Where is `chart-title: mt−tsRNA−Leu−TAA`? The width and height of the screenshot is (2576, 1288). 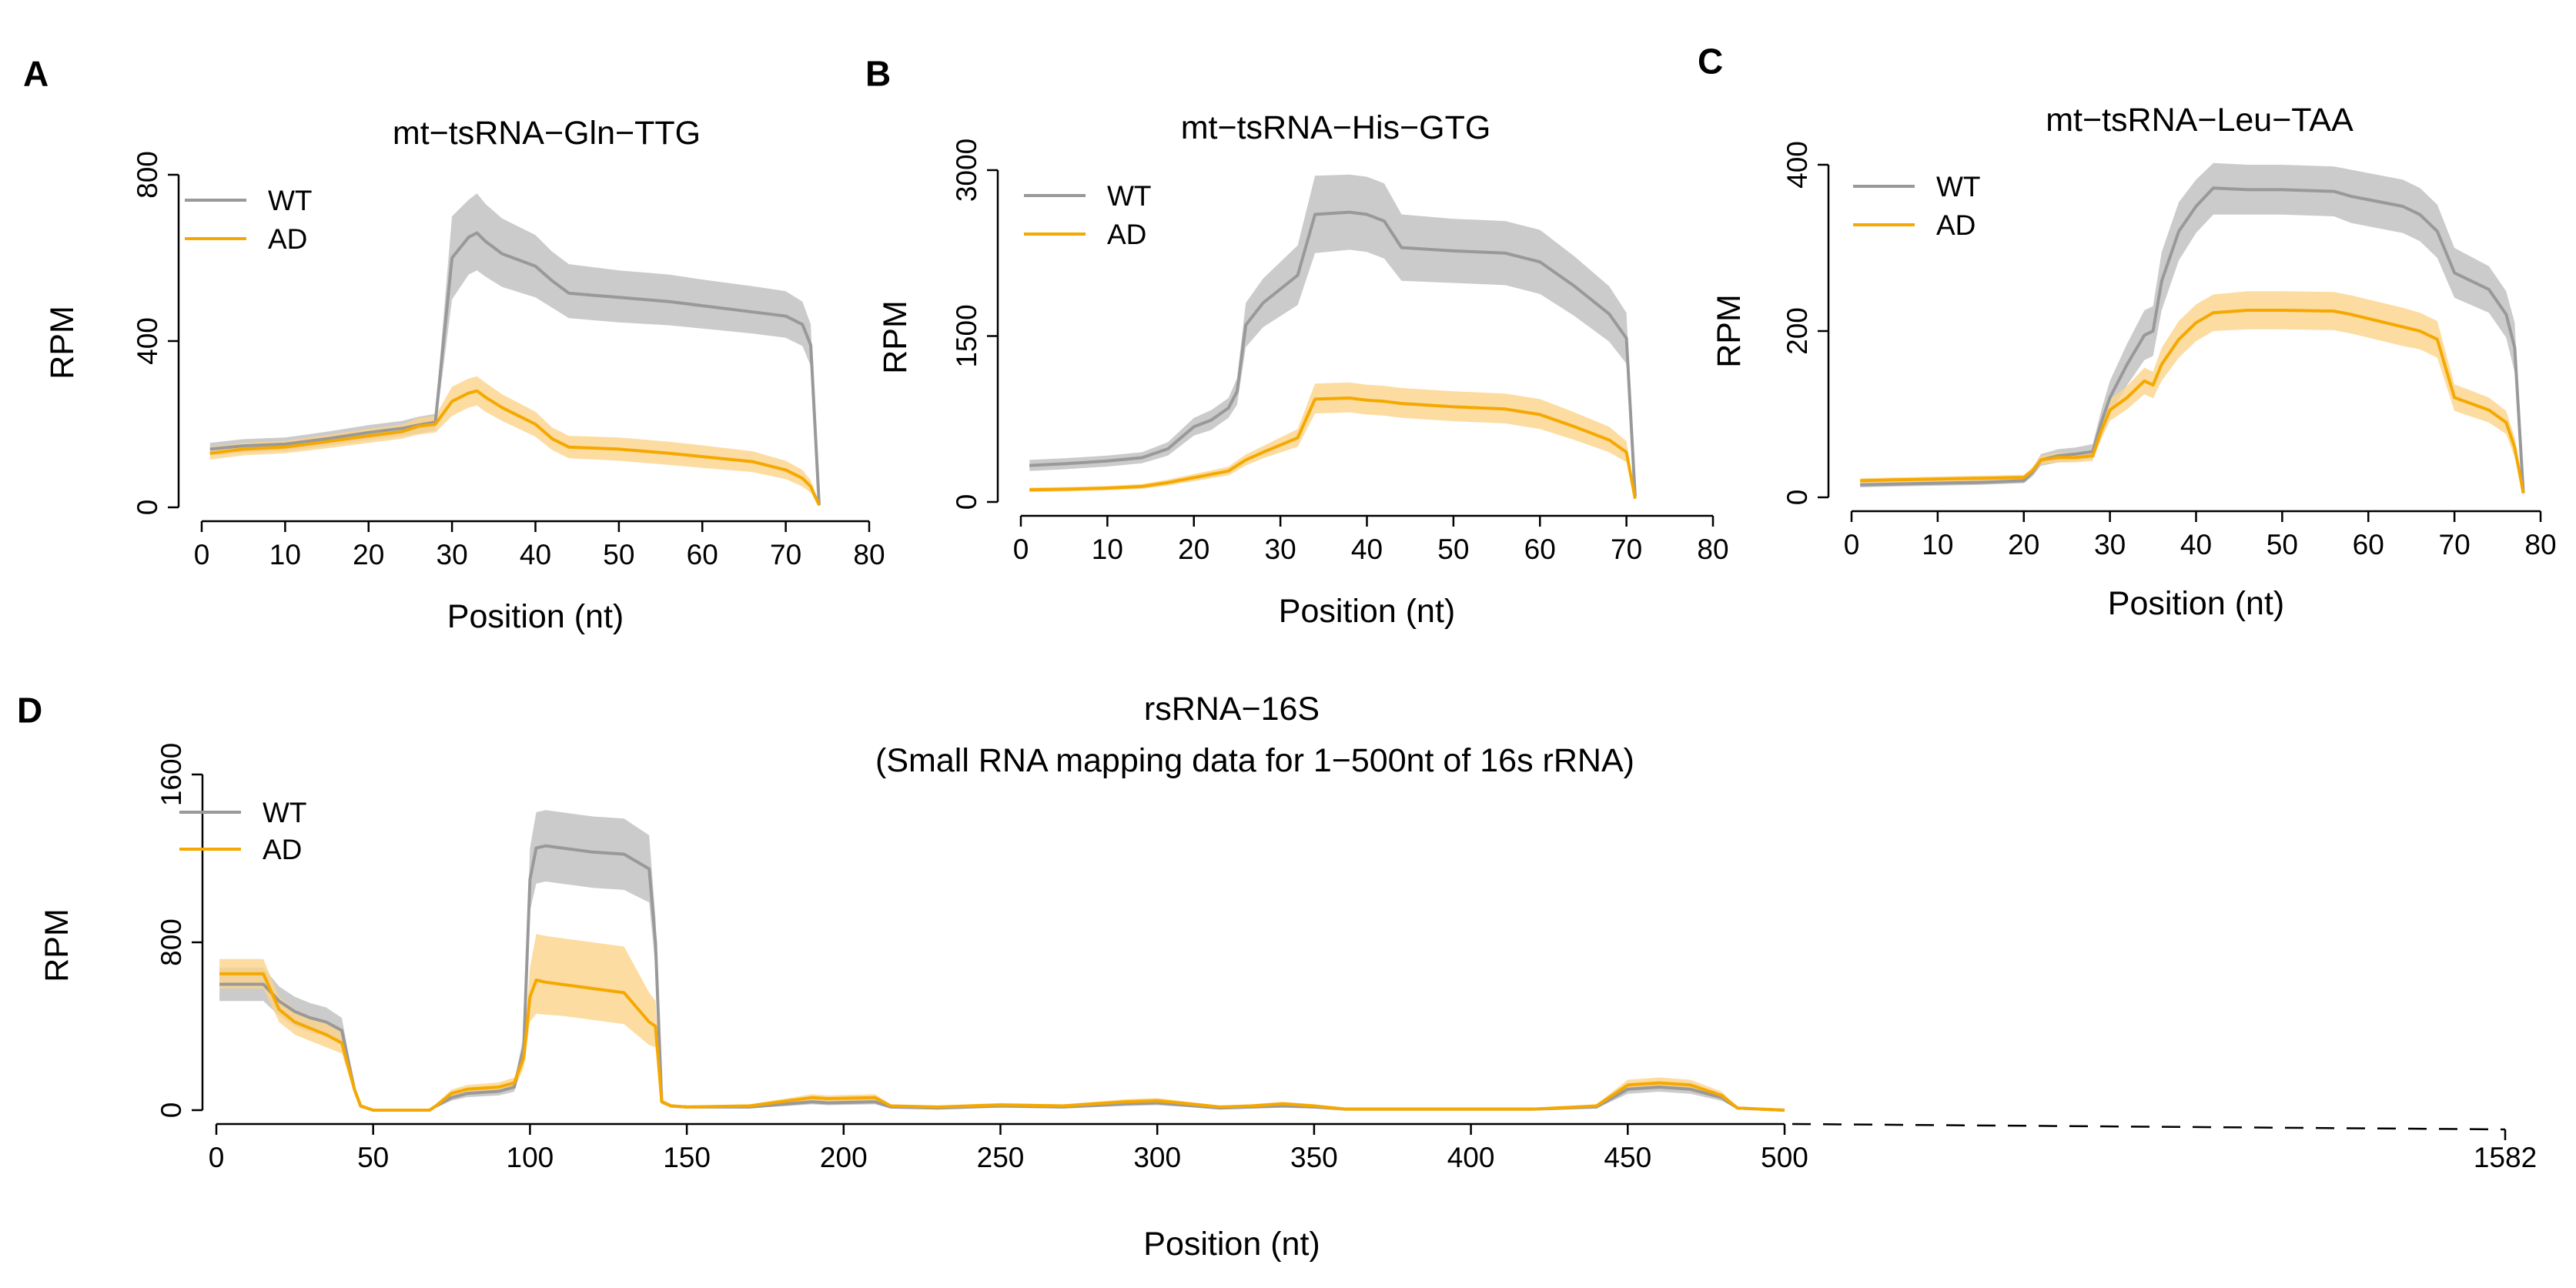 chart-title: mt−tsRNA−Leu−TAA is located at coordinates (2200, 120).